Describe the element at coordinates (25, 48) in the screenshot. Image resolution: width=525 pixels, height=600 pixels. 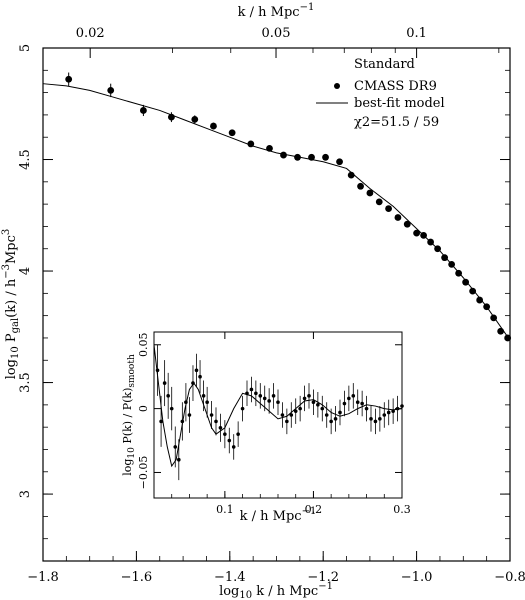
I see `y-tick-label: 5` at that location.